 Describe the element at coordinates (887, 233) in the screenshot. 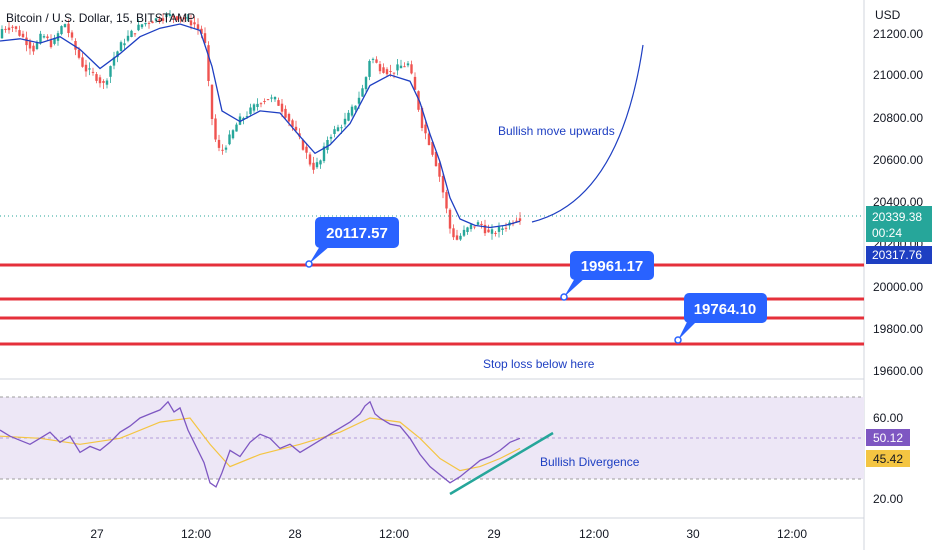

I see `countdown-value: 00:24` at that location.